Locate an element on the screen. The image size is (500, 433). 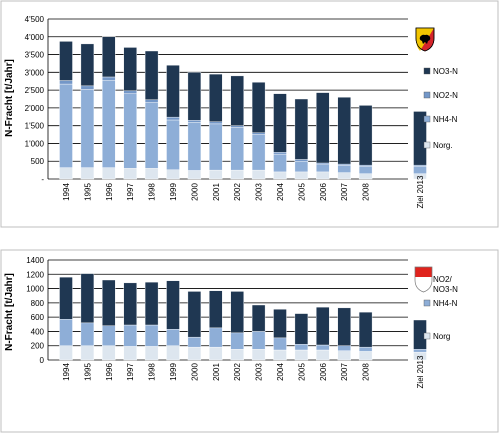
x-tick-label: 2000 is located at coordinates (194, 372).